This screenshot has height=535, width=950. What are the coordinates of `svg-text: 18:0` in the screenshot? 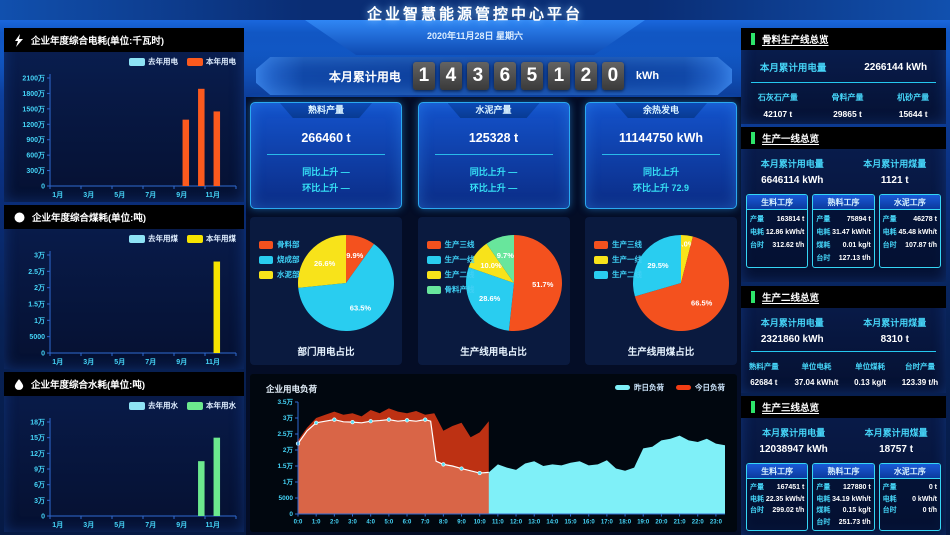 It's located at (625, 523).